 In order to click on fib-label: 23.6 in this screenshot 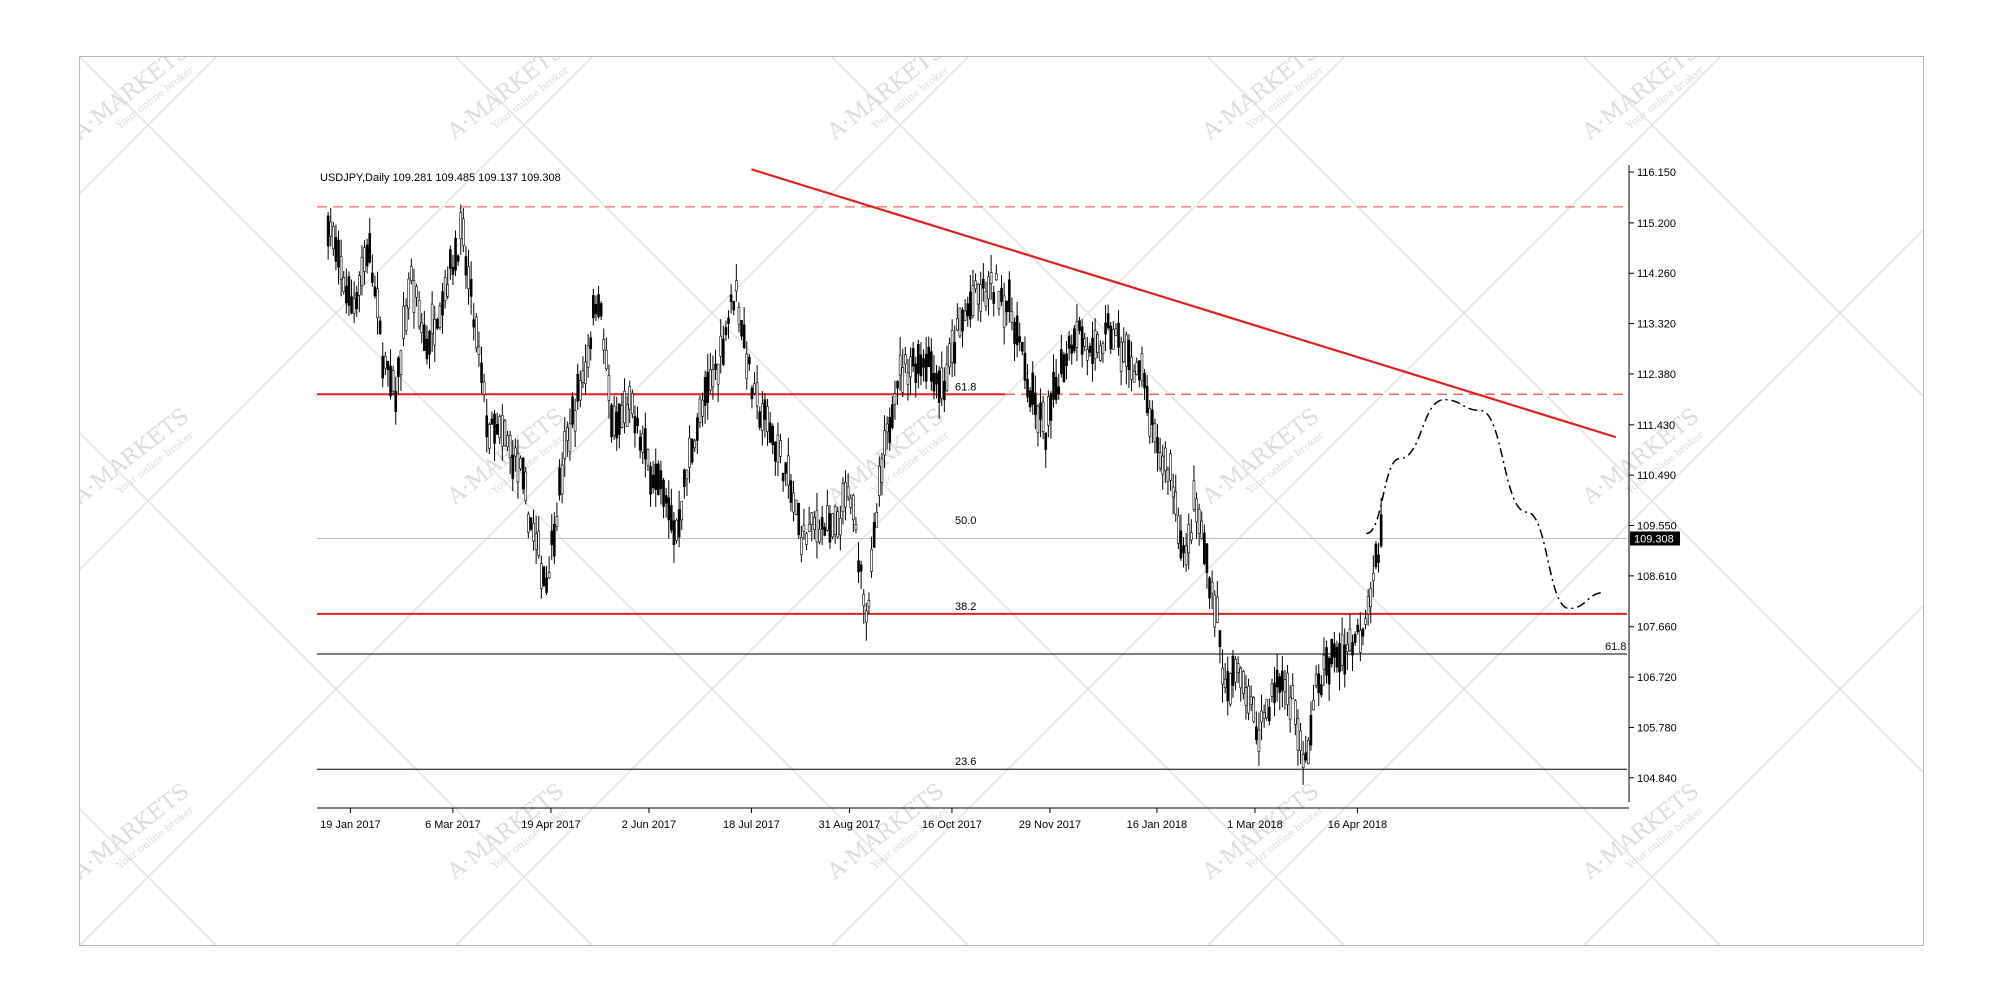, I will do `click(965, 762)`.